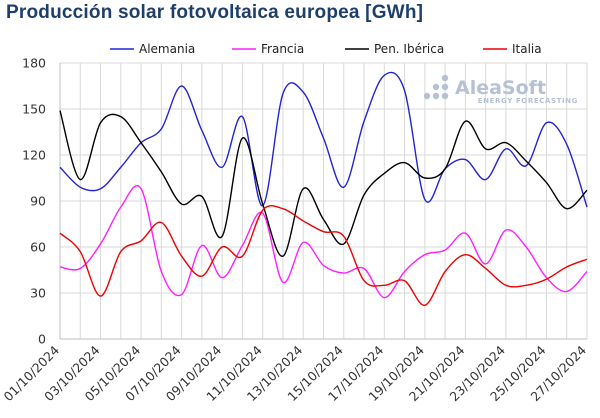 Image resolution: width=600 pixels, height=418 pixels. I want to click on aleasoft-watermark: AleaSoft ENERGY FORECASTING, so click(500, 89).